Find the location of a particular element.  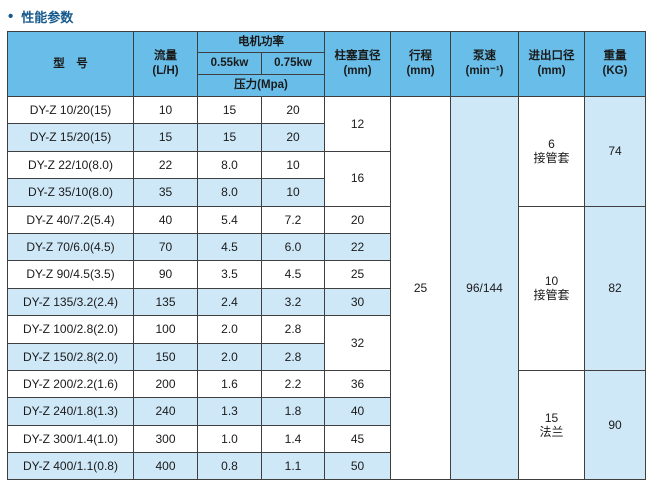

cell-model: DY-Z 135/3.2(2.4) is located at coordinates (70, 302).